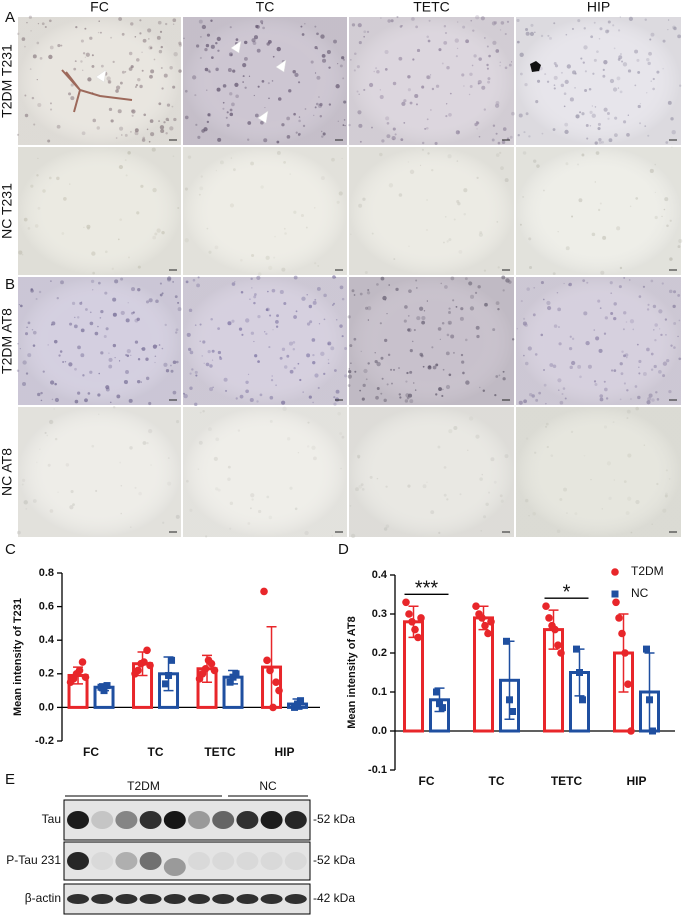 The image size is (685, 918). Describe the element at coordinates (379, 614) in the screenshot. I see `y-tick-label: 0.3` at that location.